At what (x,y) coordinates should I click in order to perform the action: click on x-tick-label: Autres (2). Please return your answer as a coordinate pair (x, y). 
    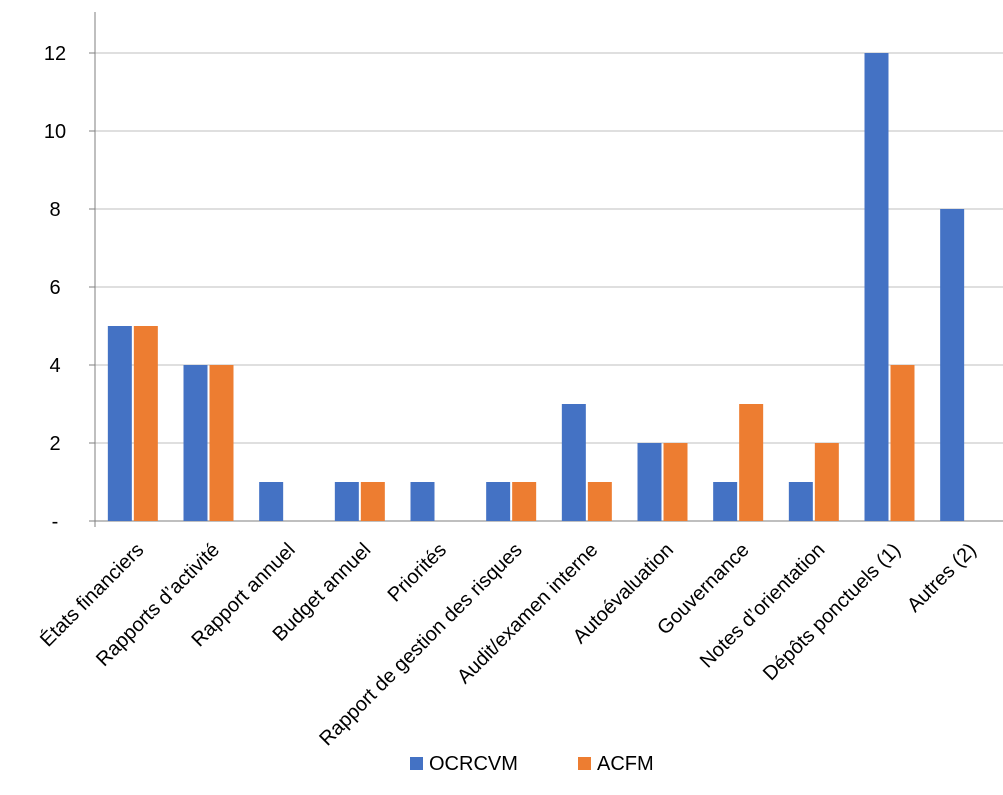
    Looking at the image, I should click on (942, 578).